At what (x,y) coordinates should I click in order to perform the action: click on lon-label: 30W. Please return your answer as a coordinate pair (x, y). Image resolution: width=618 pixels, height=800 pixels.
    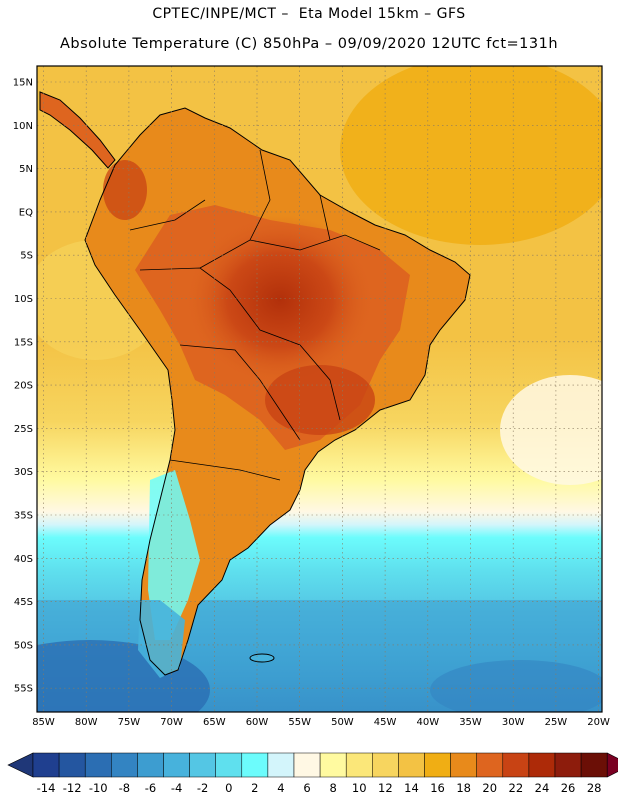
    Looking at the image, I should click on (513, 722).